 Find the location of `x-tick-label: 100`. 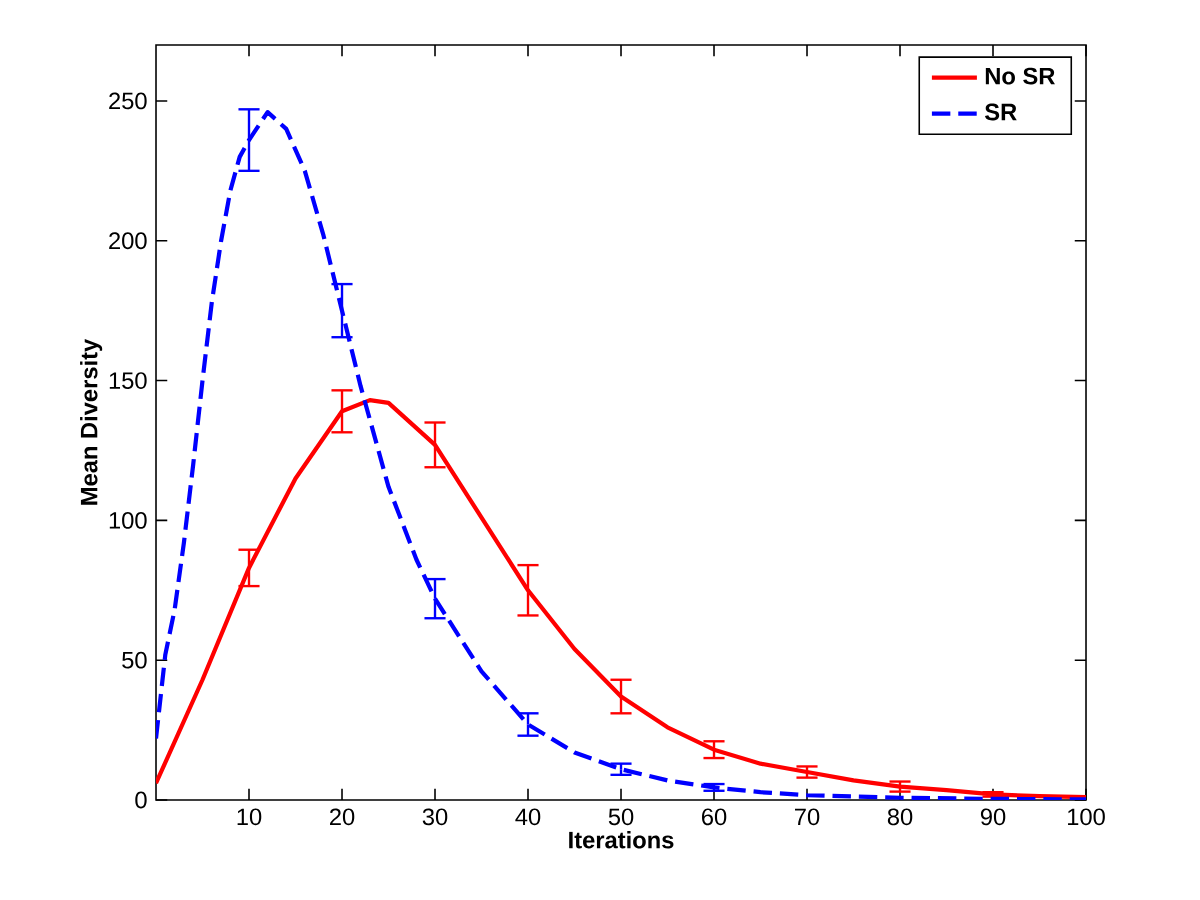

x-tick-label: 100 is located at coordinates (1086, 817).